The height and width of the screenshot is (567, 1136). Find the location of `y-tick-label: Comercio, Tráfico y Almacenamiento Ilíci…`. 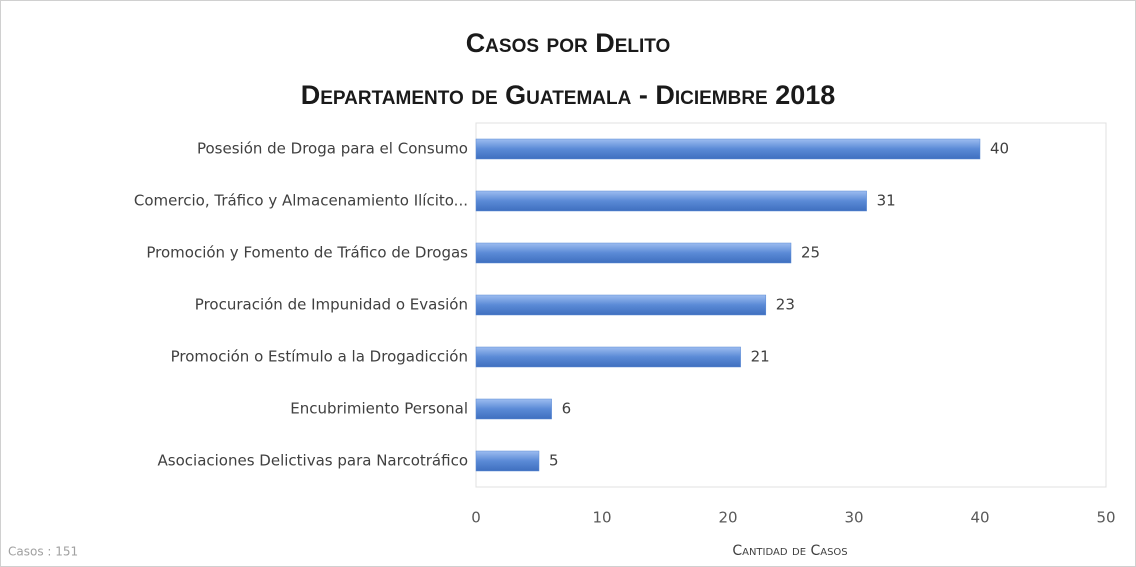

y-tick-label: Comercio, Tráfico y Almacenamiento Ilíci… is located at coordinates (301, 201).